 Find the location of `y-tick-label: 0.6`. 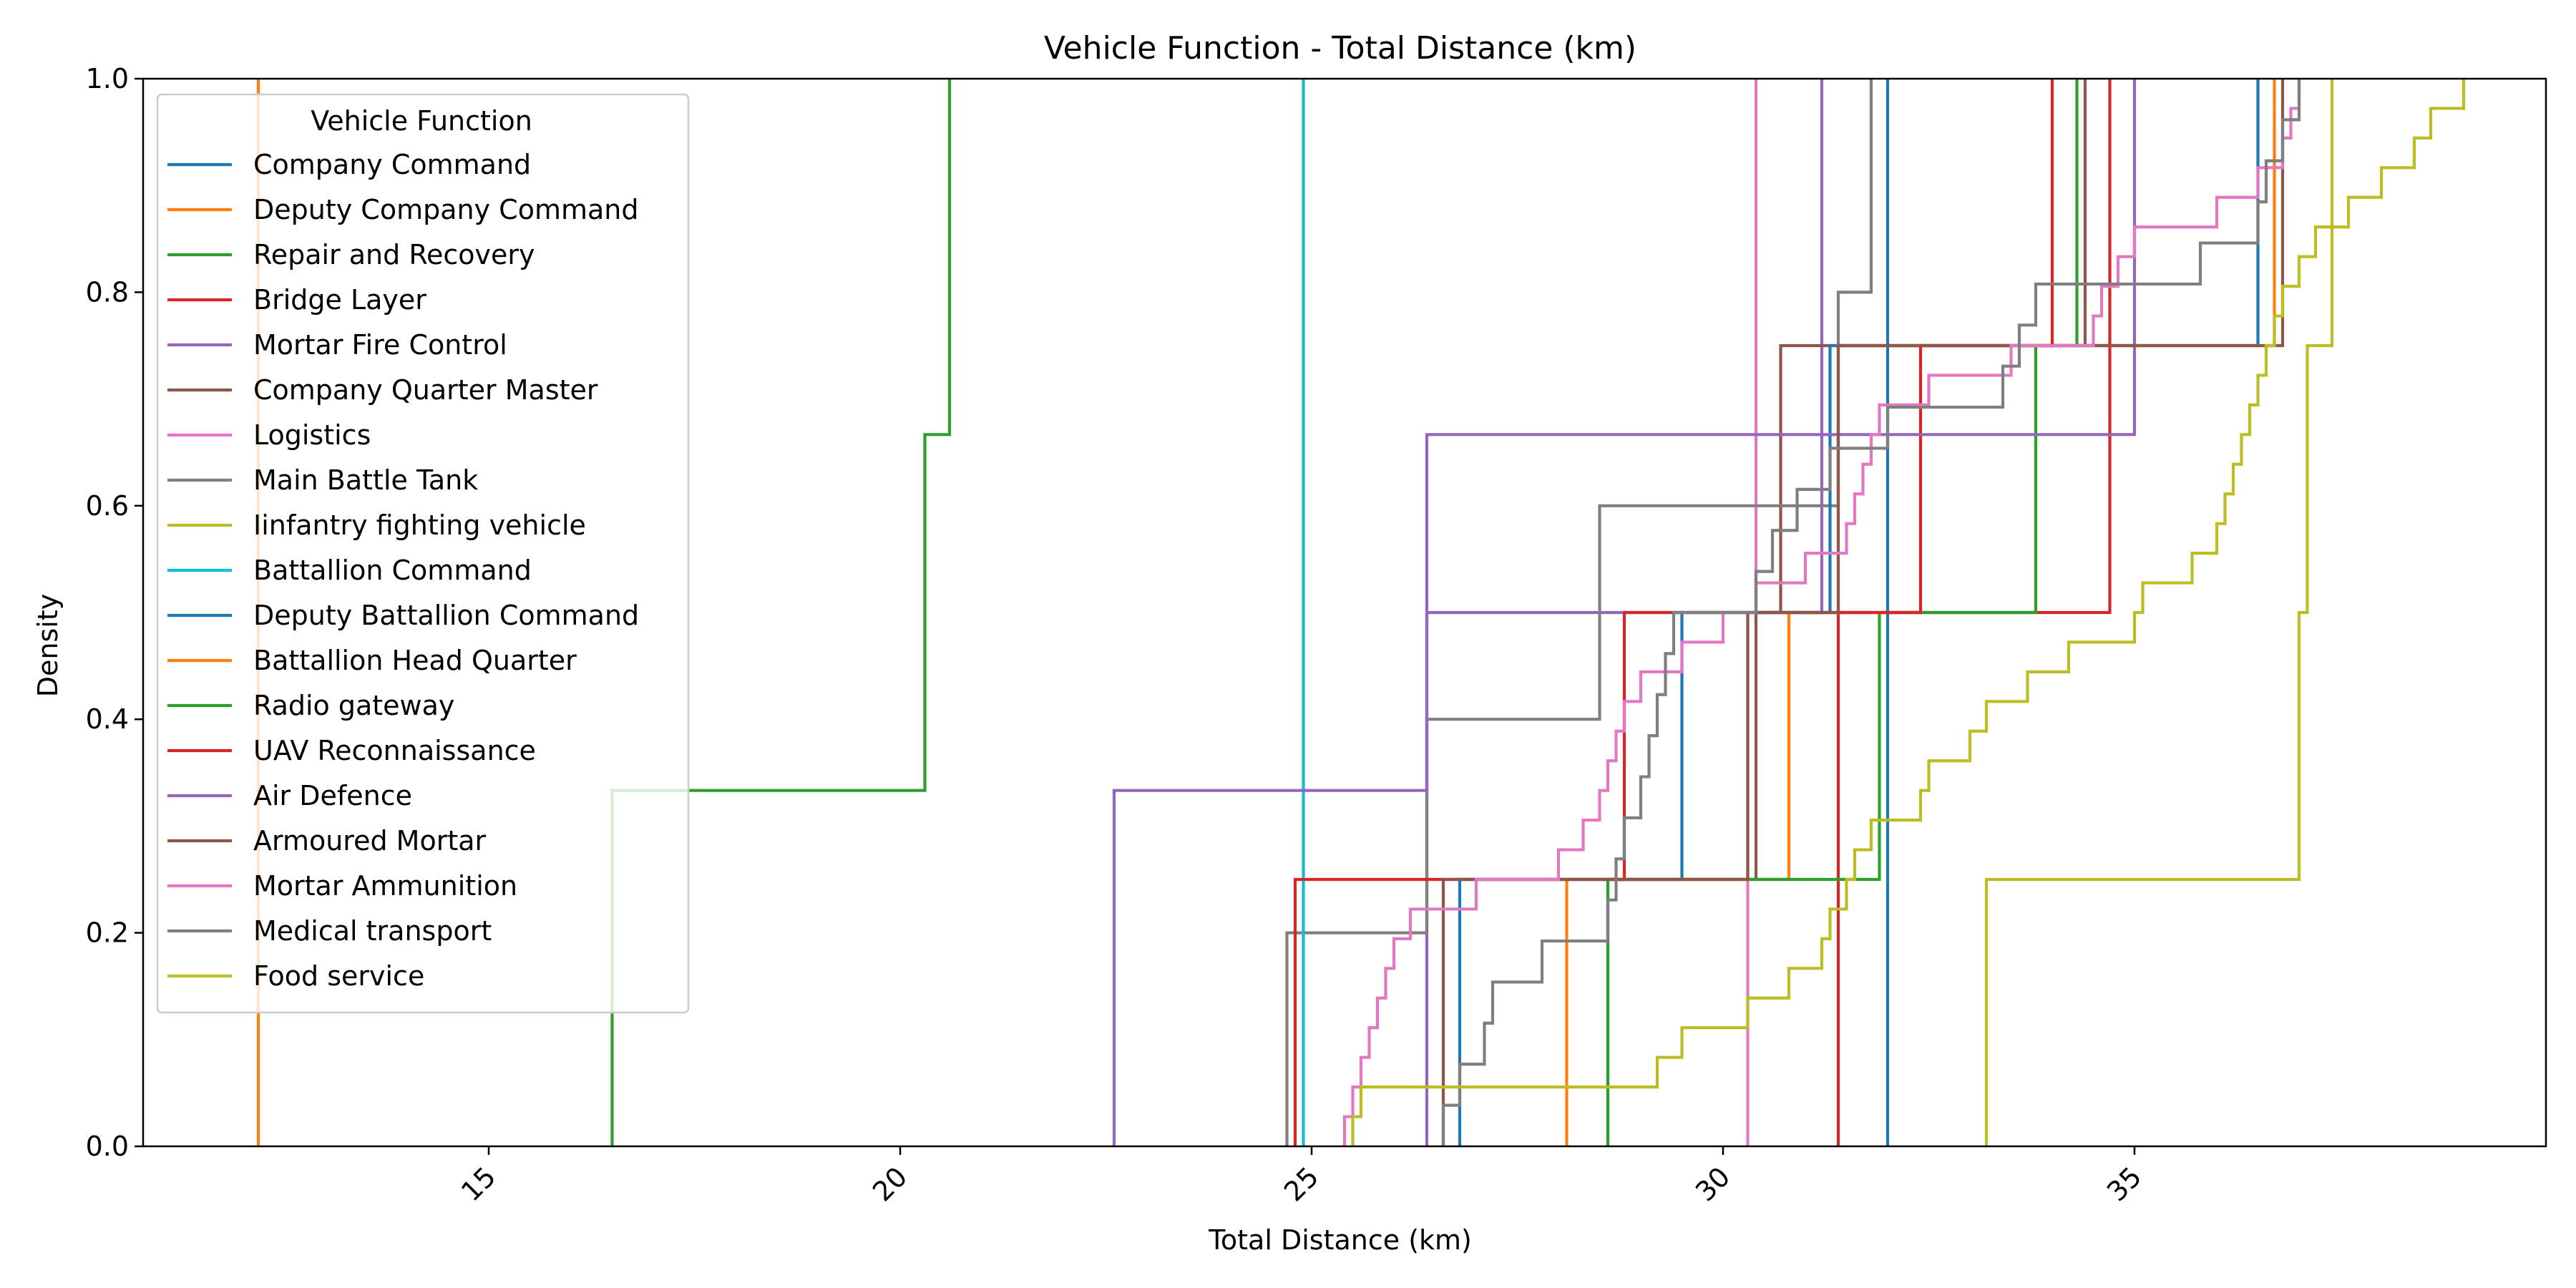

y-tick-label: 0.6 is located at coordinates (107, 506).